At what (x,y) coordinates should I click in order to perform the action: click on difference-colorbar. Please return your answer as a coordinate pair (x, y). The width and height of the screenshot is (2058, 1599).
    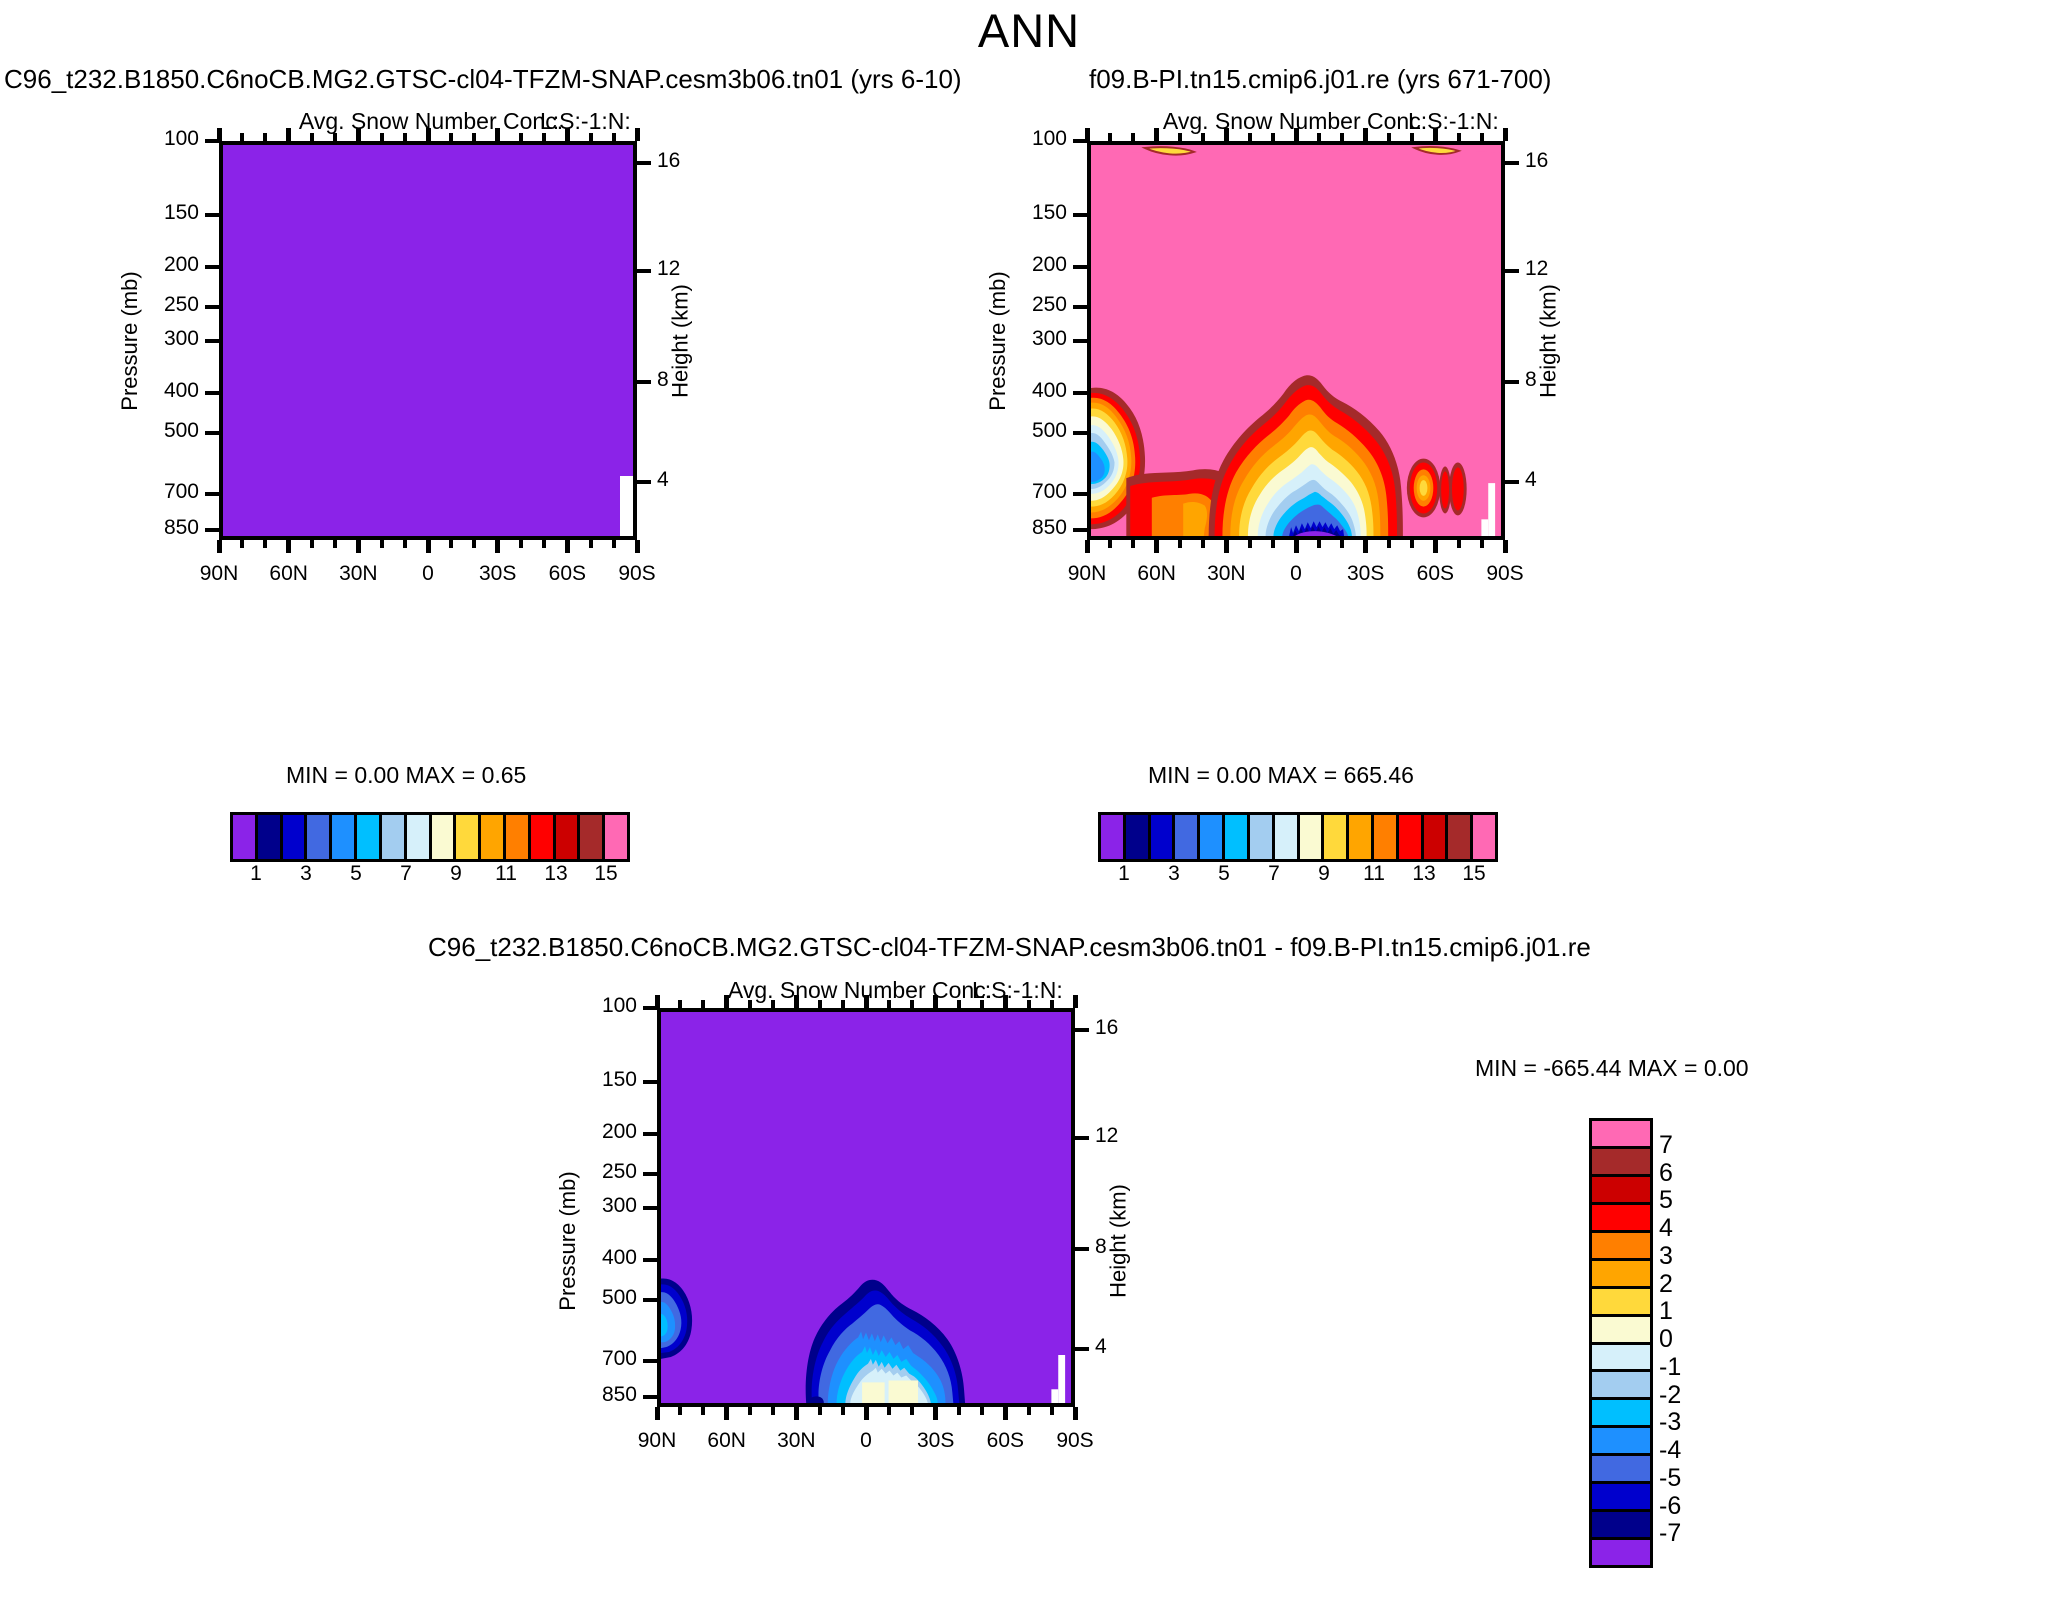
    Looking at the image, I should click on (1621, 1343).